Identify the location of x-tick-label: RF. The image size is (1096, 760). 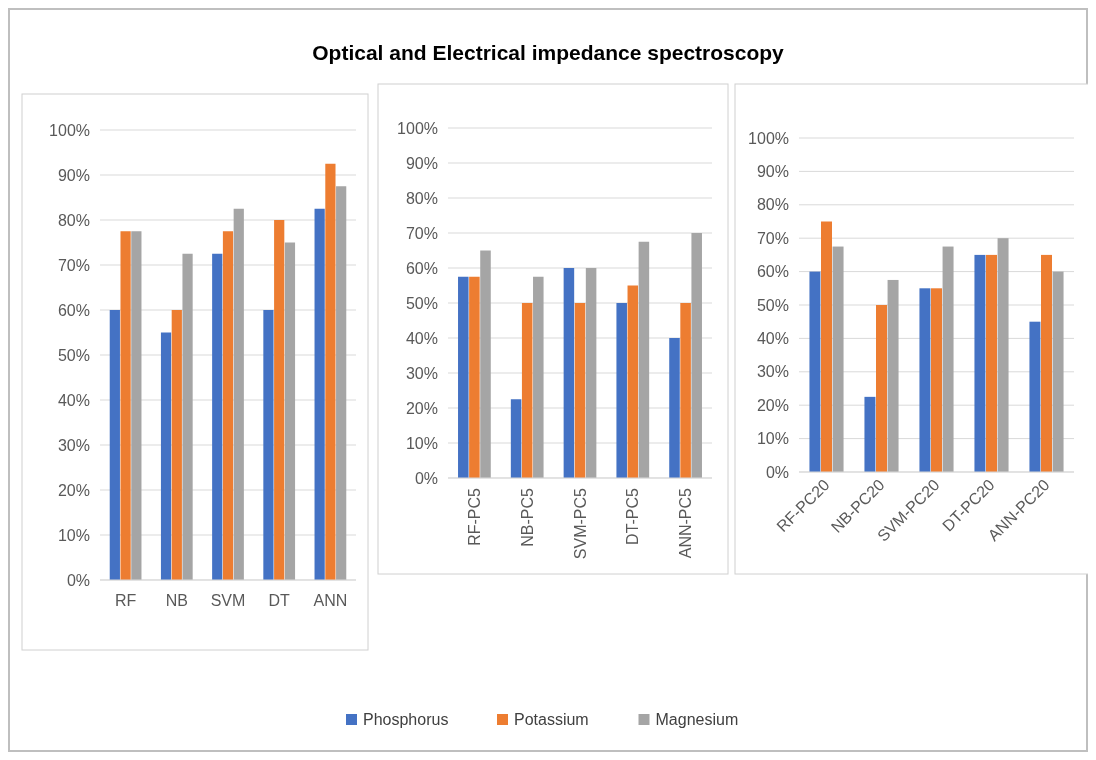
(125, 600).